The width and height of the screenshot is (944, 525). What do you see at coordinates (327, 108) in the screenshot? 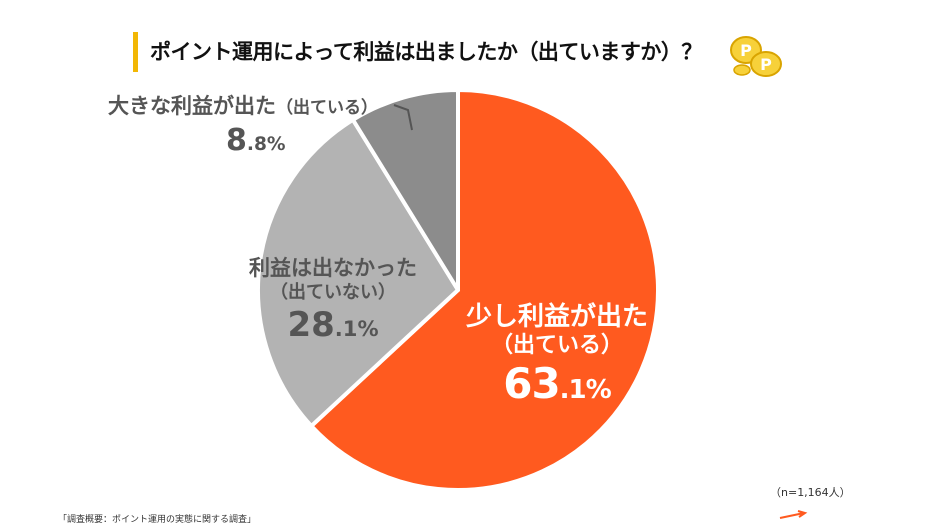
I see `slice-label-large-profit-paren: （出ている）` at bounding box center [327, 108].